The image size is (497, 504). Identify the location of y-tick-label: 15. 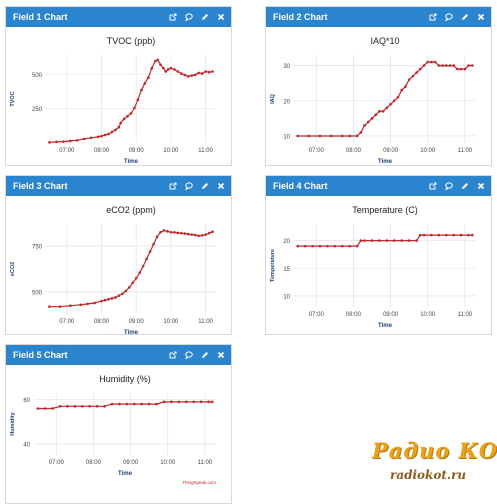
(286, 270).